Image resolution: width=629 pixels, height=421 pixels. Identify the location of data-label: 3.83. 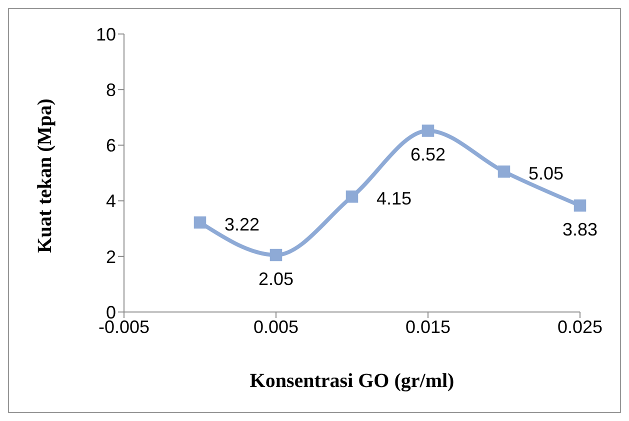
(580, 230).